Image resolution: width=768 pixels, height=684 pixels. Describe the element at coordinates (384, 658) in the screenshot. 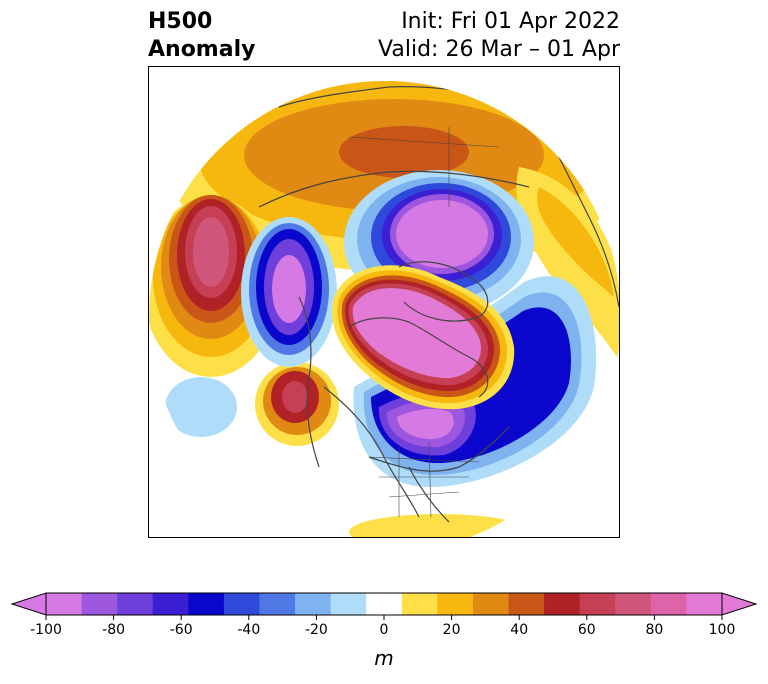

I see `colorbar-unit-label: m` at that location.